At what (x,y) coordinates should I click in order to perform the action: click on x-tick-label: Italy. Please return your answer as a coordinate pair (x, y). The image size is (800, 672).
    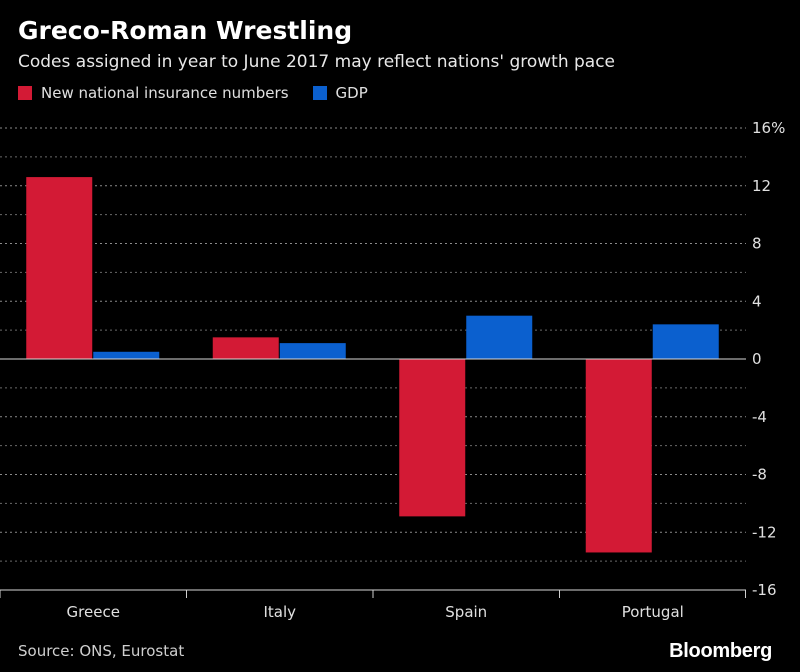
    Looking at the image, I should click on (279, 612).